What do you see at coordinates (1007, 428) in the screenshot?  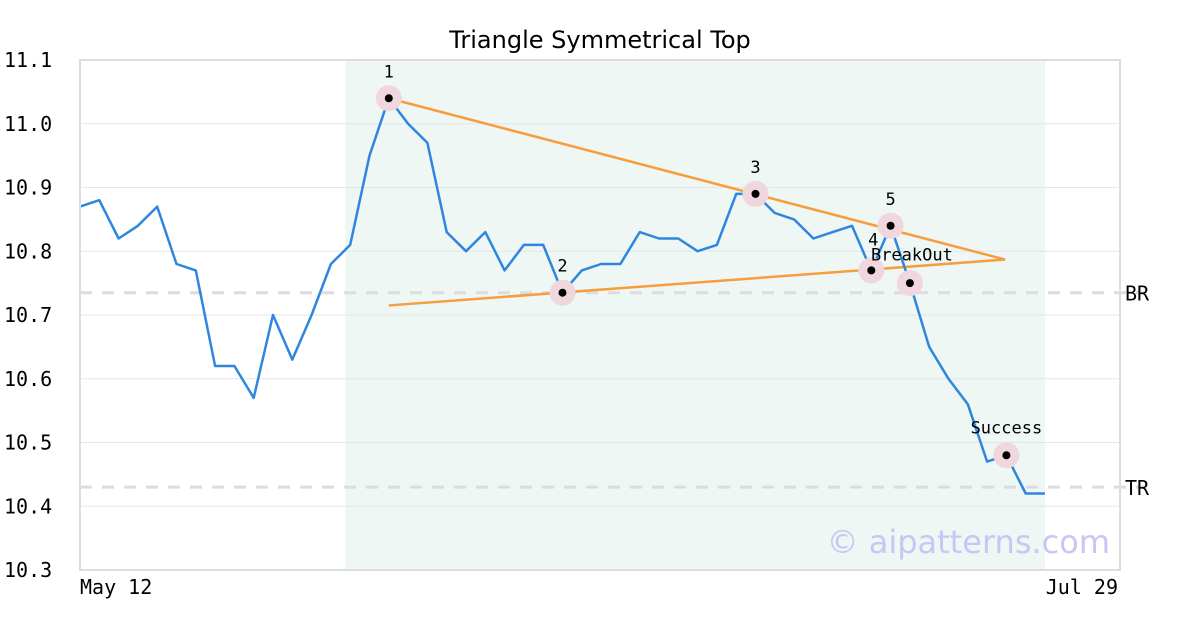 I see `point-label-success: Success` at bounding box center [1007, 428].